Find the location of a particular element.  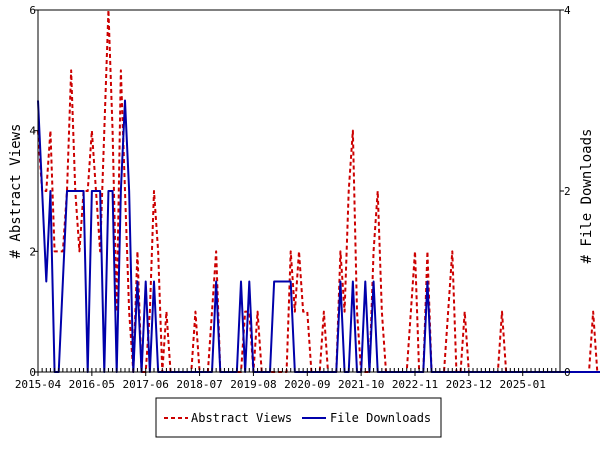

y-left-tick-label: 4 is located at coordinates (32, 131).